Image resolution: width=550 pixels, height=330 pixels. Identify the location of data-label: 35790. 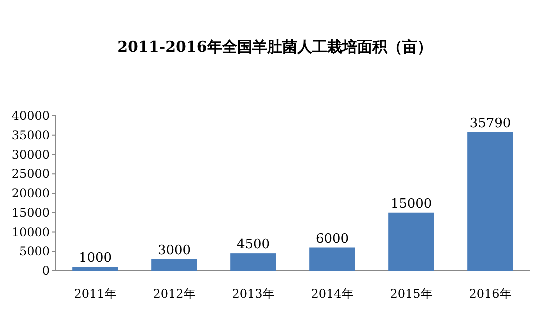
(491, 124).